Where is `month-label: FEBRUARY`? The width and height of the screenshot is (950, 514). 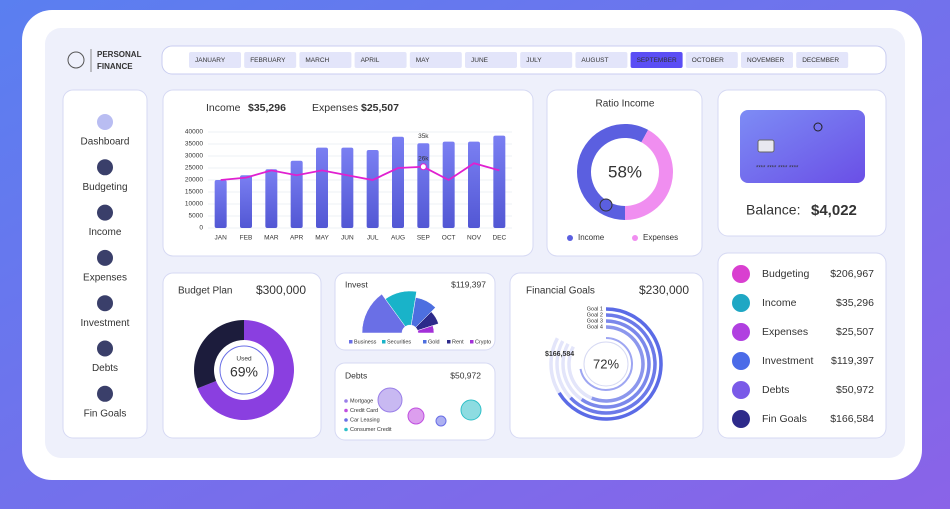
month-label: FEBRUARY is located at coordinates (268, 60).